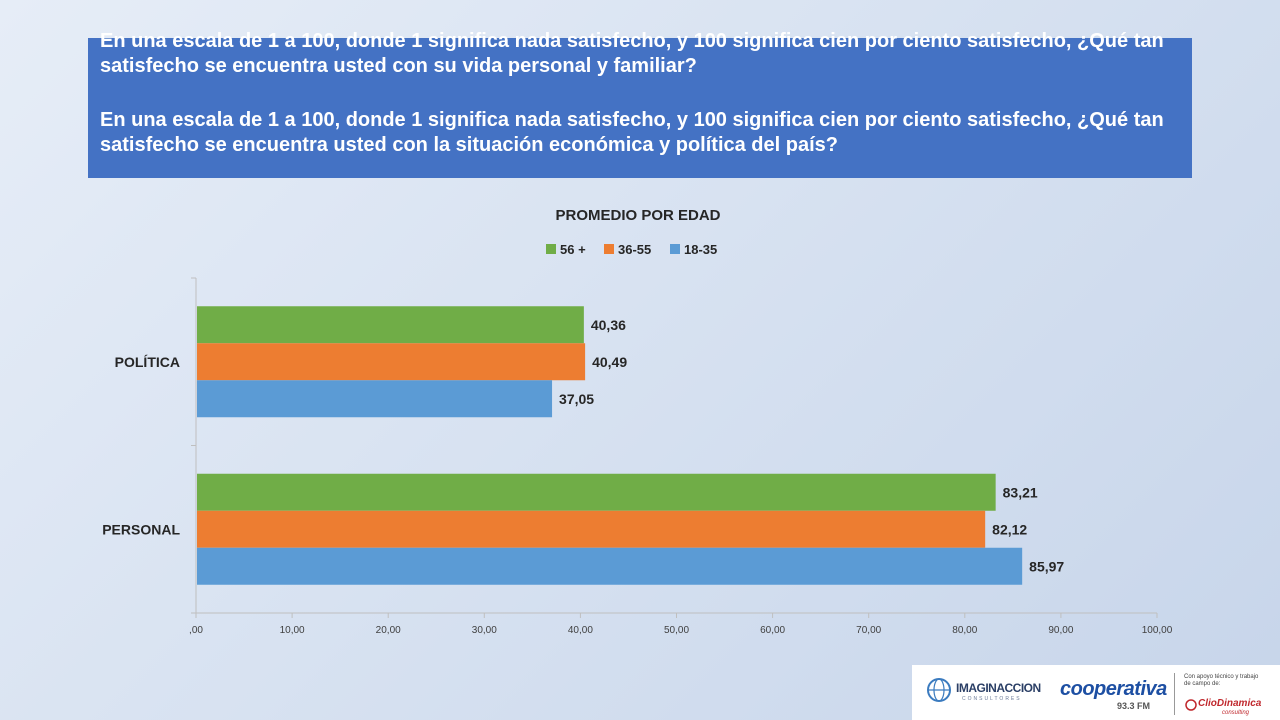 Image resolution: width=1280 pixels, height=720 pixels. What do you see at coordinates (1020, 492) in the screenshot?
I see `data-label-2-1: 83,21` at bounding box center [1020, 492].